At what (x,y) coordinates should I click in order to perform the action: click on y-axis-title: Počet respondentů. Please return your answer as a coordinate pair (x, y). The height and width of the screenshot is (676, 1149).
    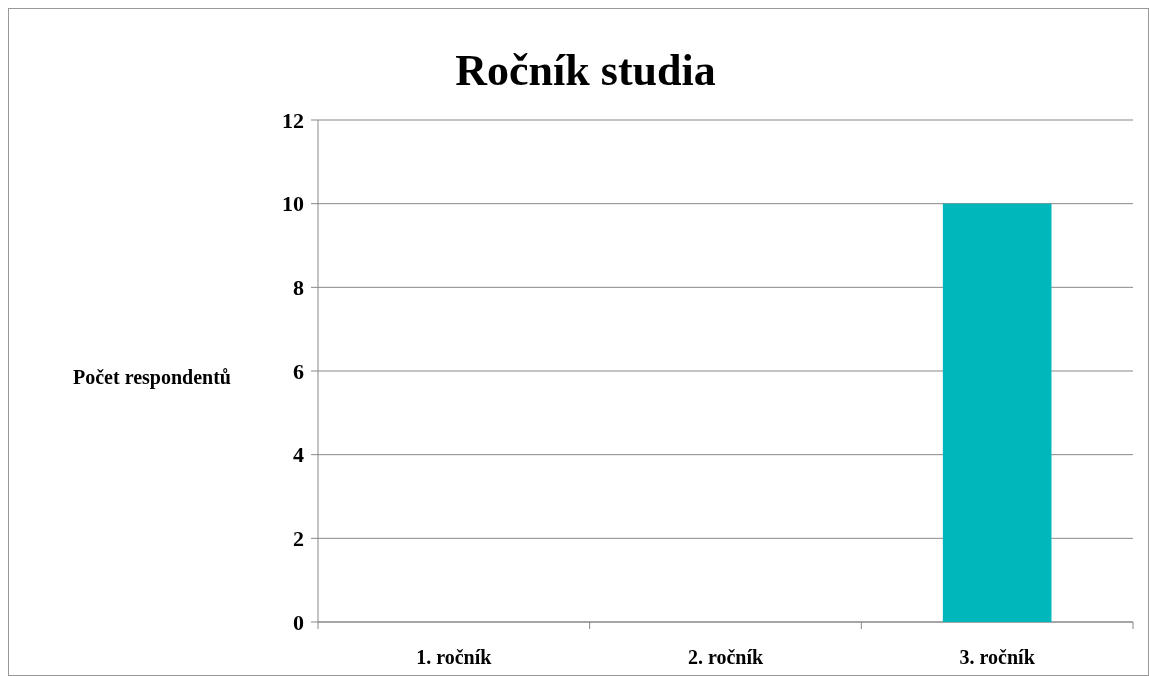
    Looking at the image, I should click on (152, 377).